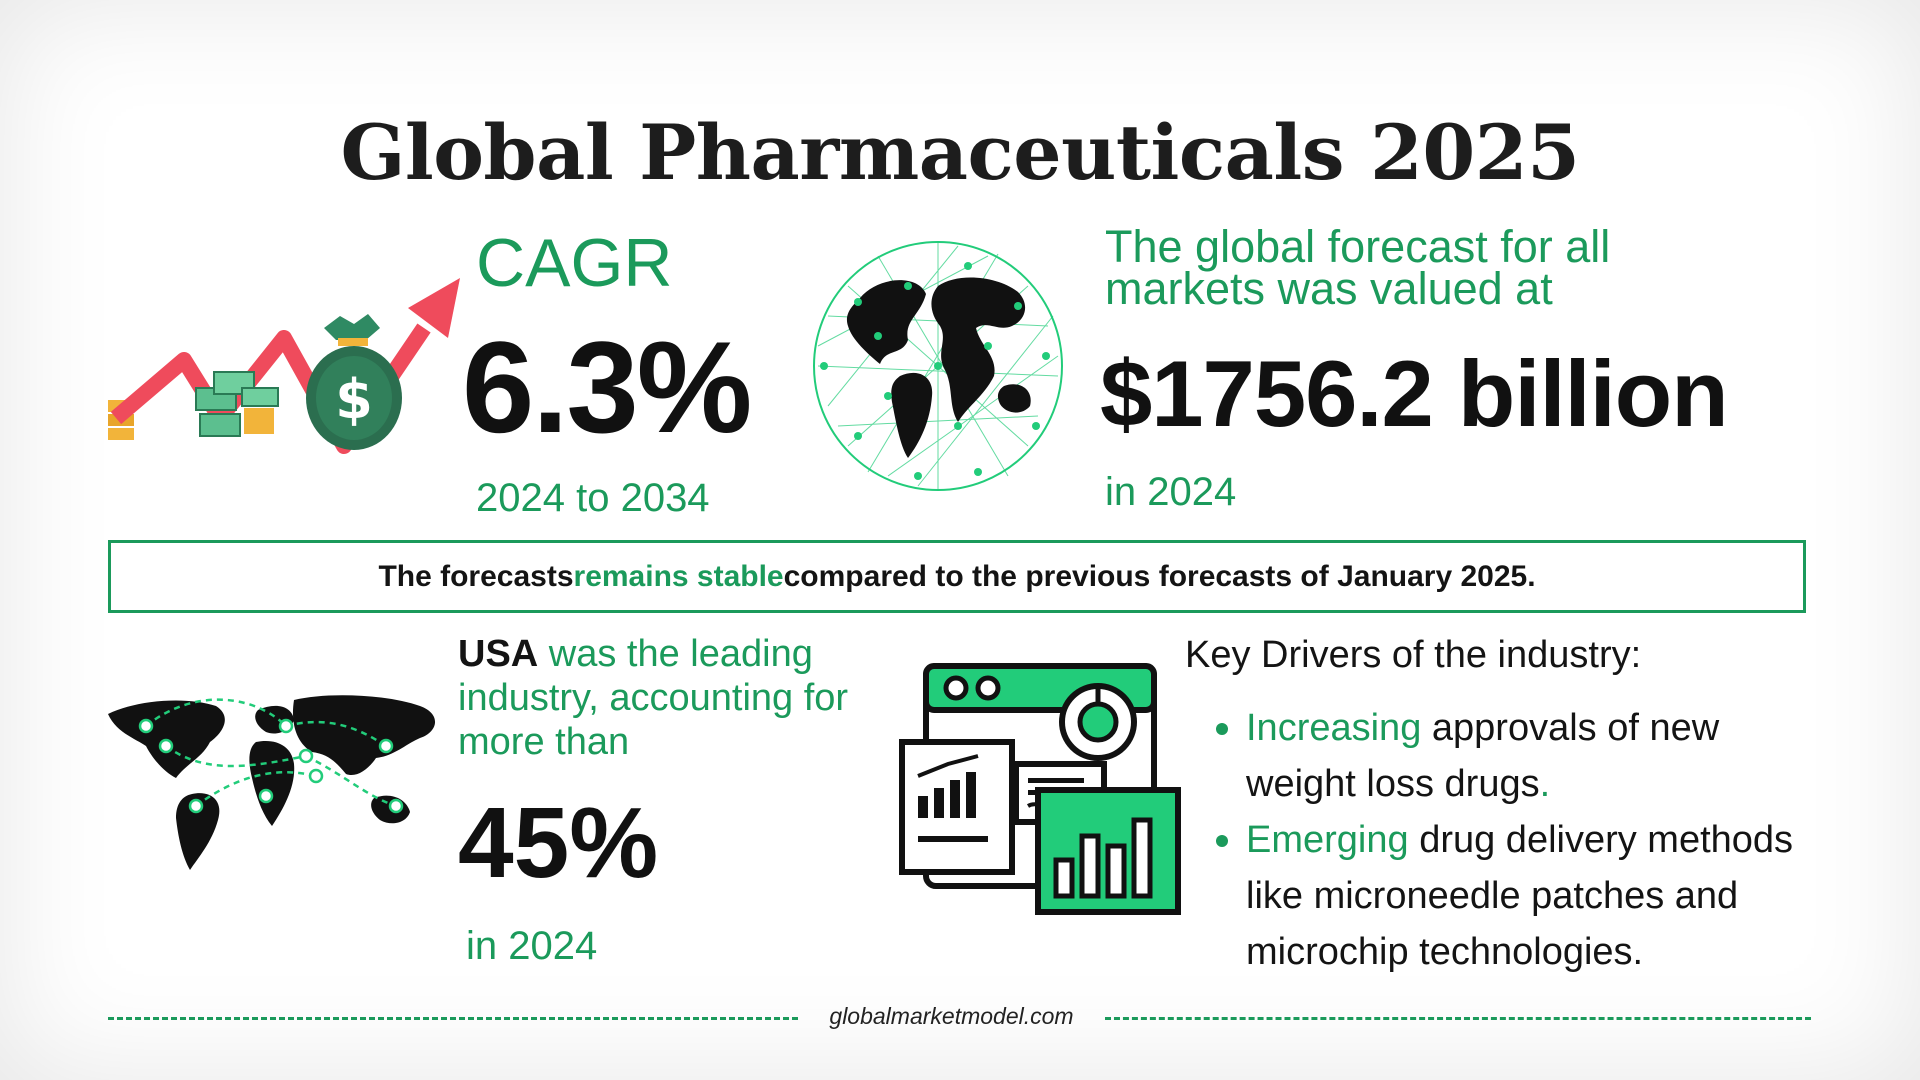 This screenshot has height=1080, width=1920. What do you see at coordinates (1040, 789) in the screenshot?
I see `dashboard-analytics-icon` at bounding box center [1040, 789].